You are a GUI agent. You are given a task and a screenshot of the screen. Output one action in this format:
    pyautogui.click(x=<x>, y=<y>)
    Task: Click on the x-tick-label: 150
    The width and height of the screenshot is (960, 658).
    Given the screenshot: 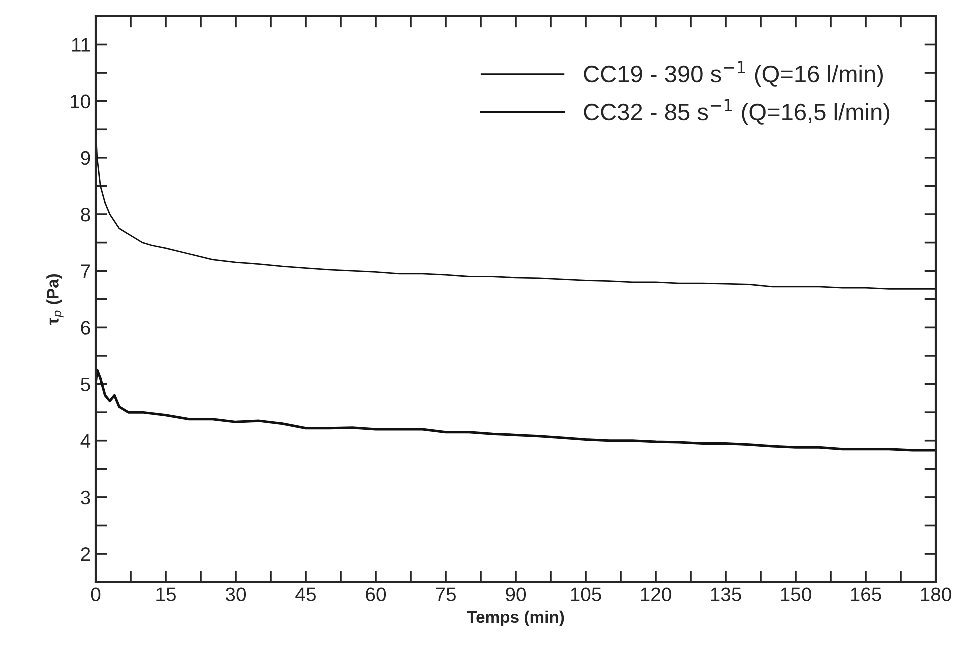 What is the action you would take?
    pyautogui.click(x=796, y=595)
    